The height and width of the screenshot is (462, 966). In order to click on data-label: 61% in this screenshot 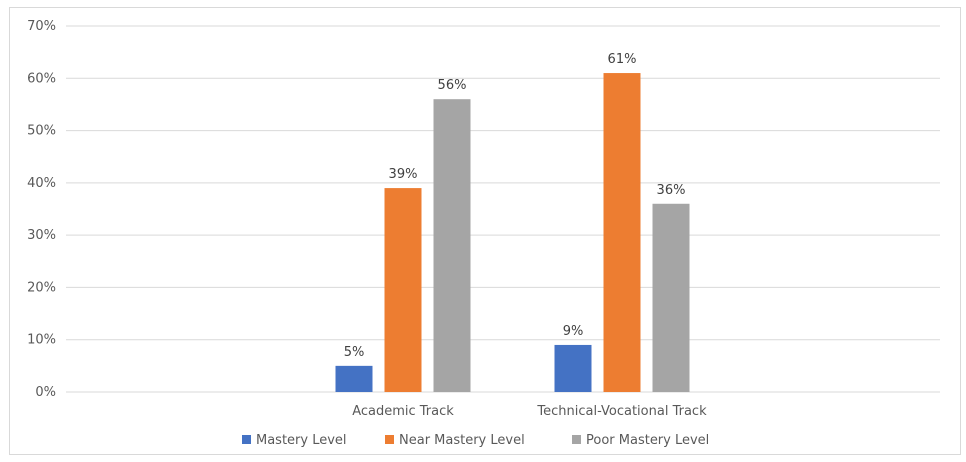, I will do `click(622, 59)`.